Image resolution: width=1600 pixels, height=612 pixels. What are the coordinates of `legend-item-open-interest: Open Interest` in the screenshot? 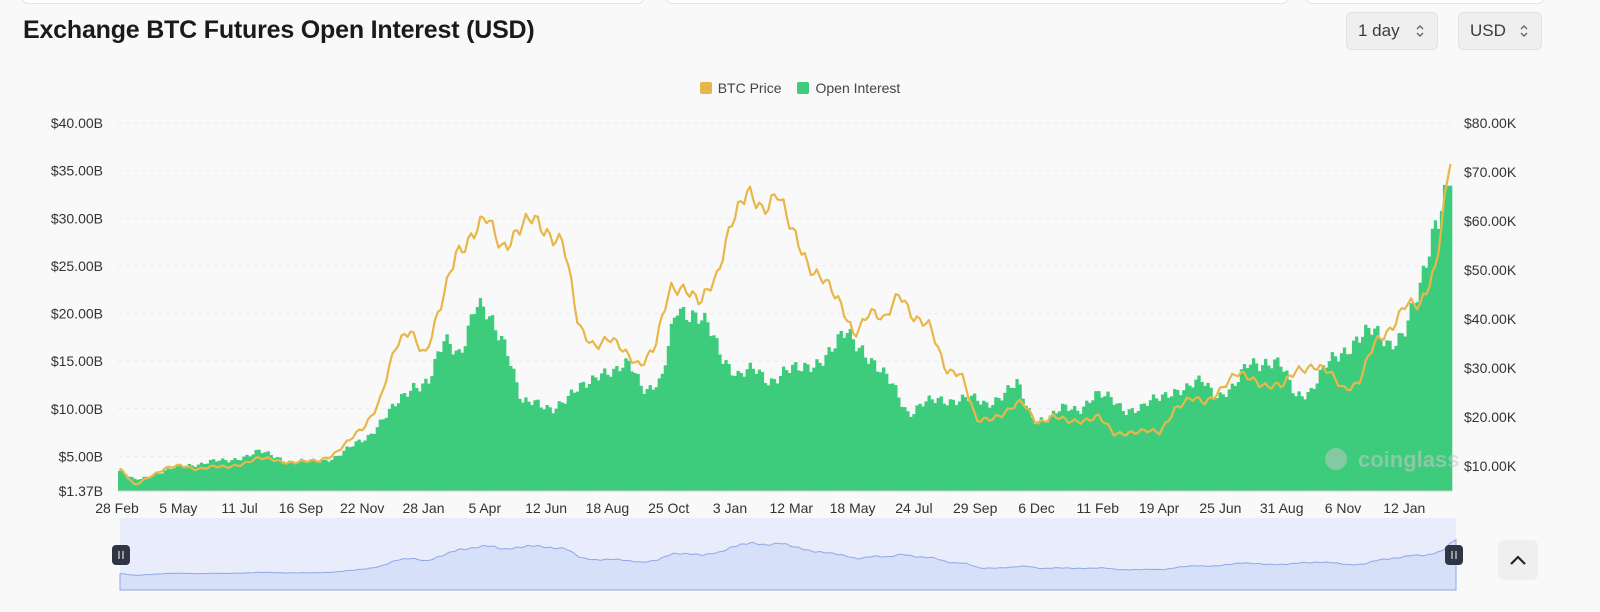 It's located at (848, 88).